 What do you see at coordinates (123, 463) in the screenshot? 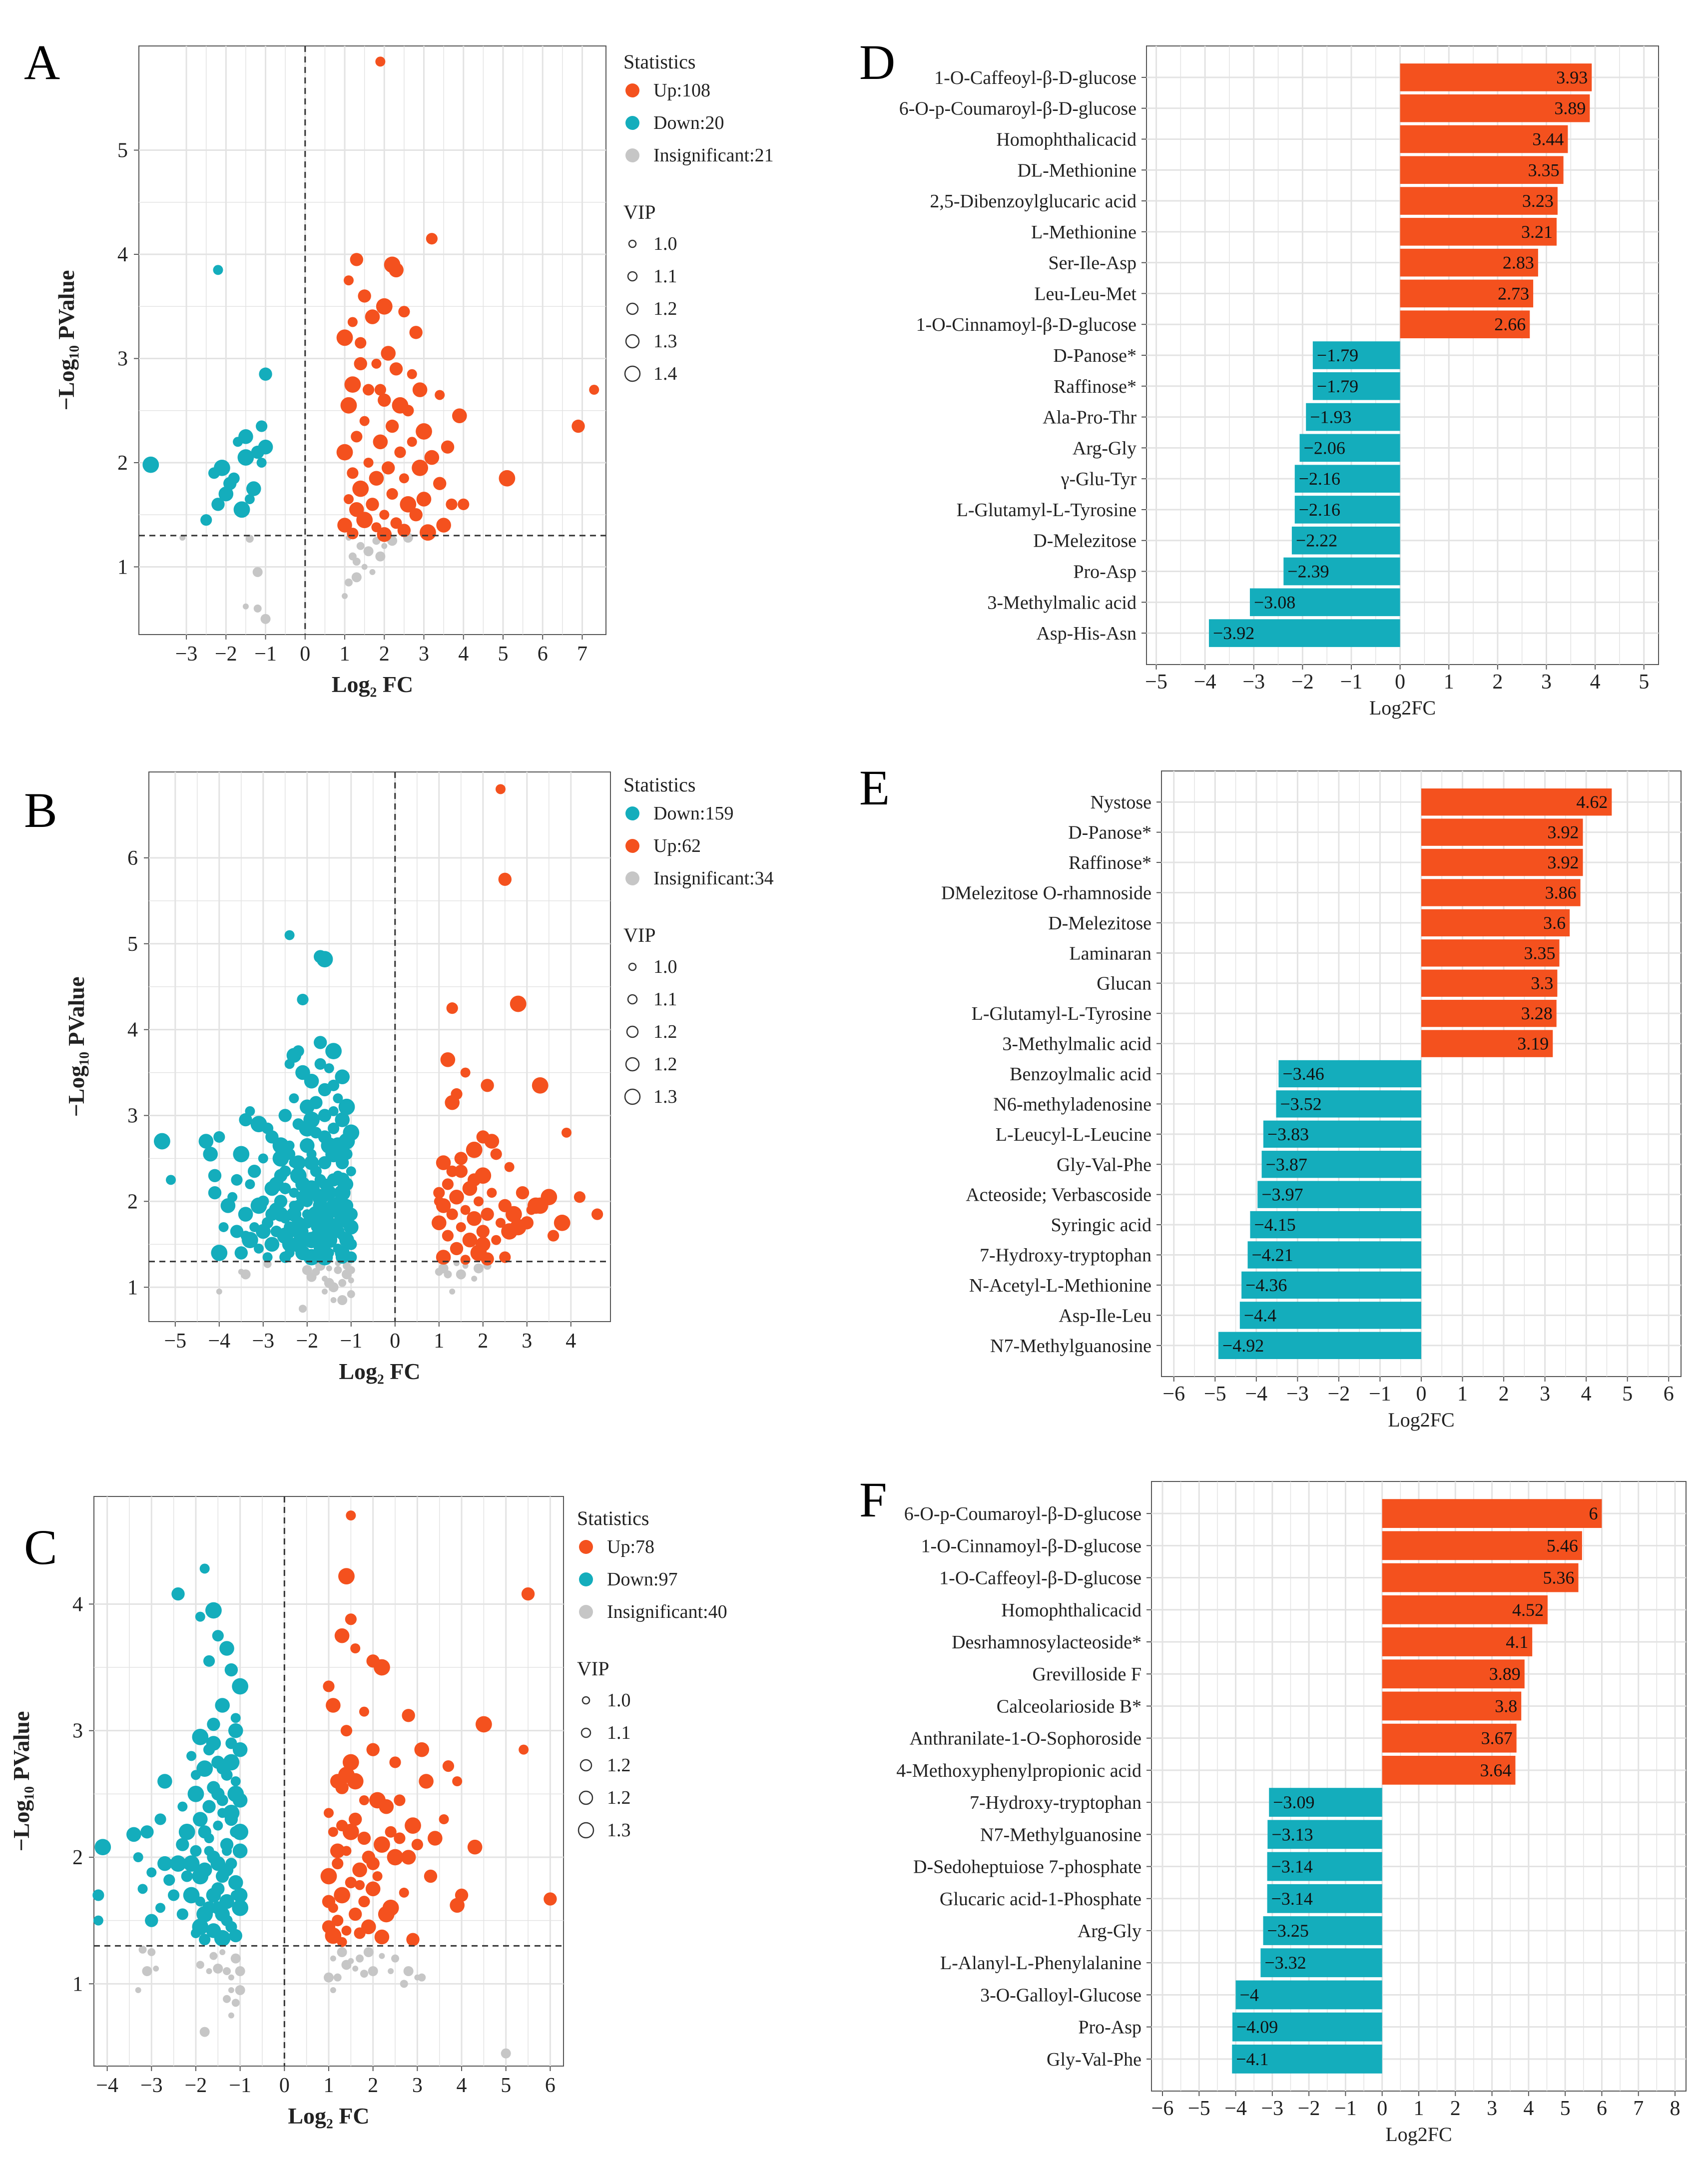
I see `y-tick-label: 2` at bounding box center [123, 463].